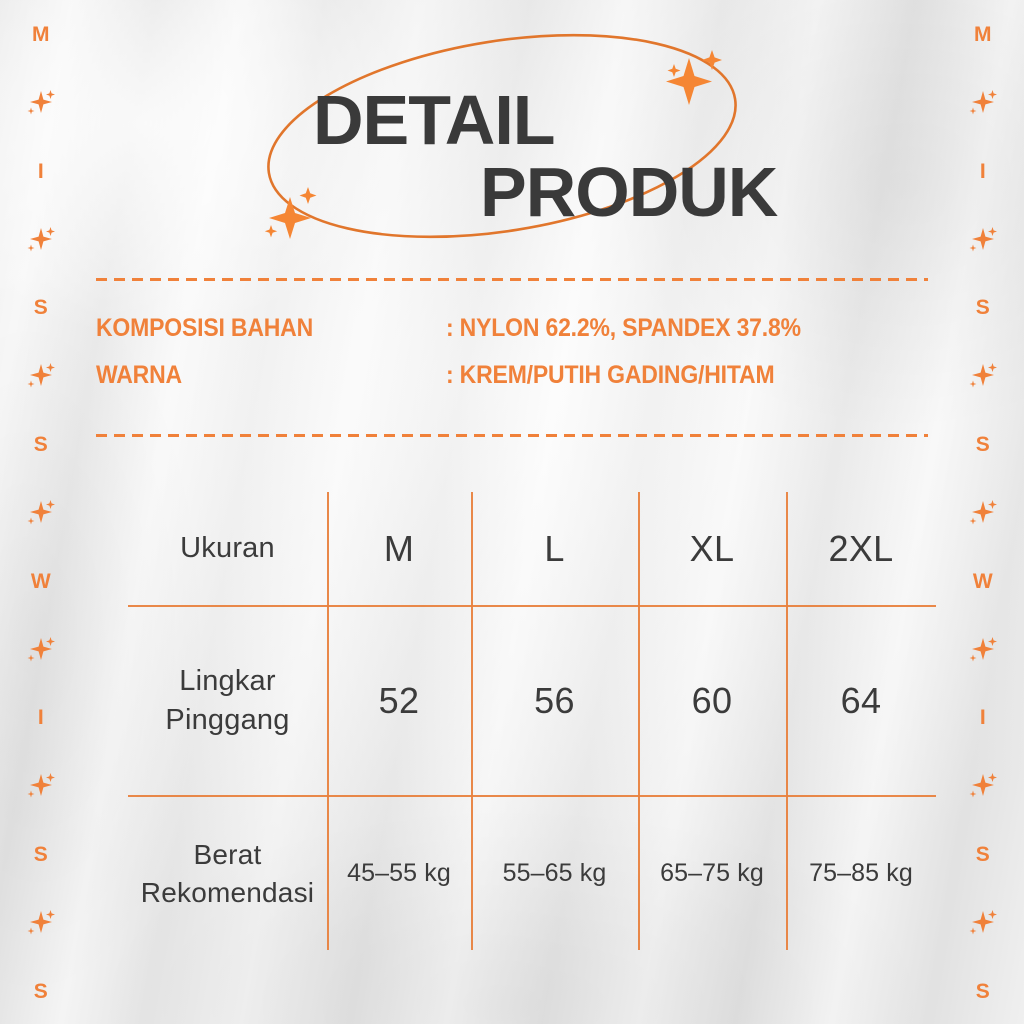  Describe the element at coordinates (512, 279) in the screenshot. I see `dashed-divider-top` at that location.